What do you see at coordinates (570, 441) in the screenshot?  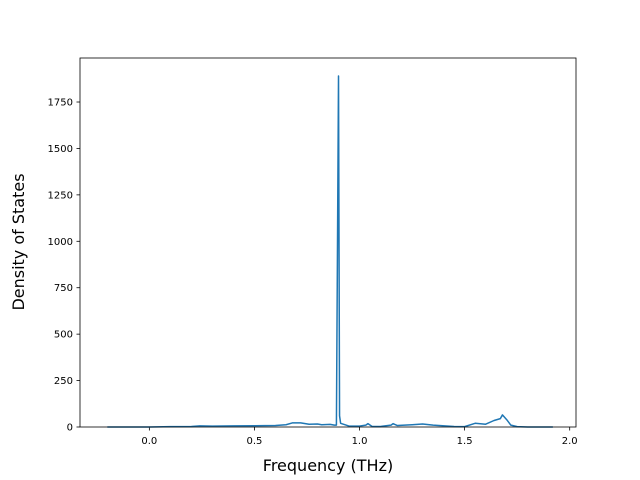 I see `x-tick-label: 2.0` at bounding box center [570, 441].